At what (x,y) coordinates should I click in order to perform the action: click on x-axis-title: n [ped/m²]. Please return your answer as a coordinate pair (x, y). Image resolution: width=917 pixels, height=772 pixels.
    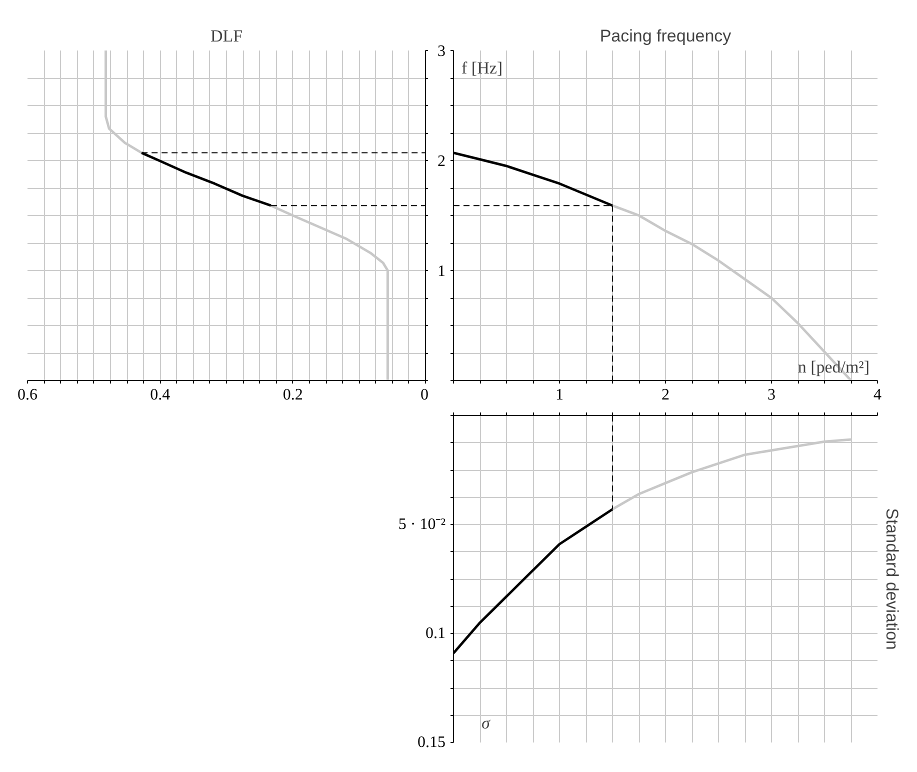
    Looking at the image, I should click on (834, 367).